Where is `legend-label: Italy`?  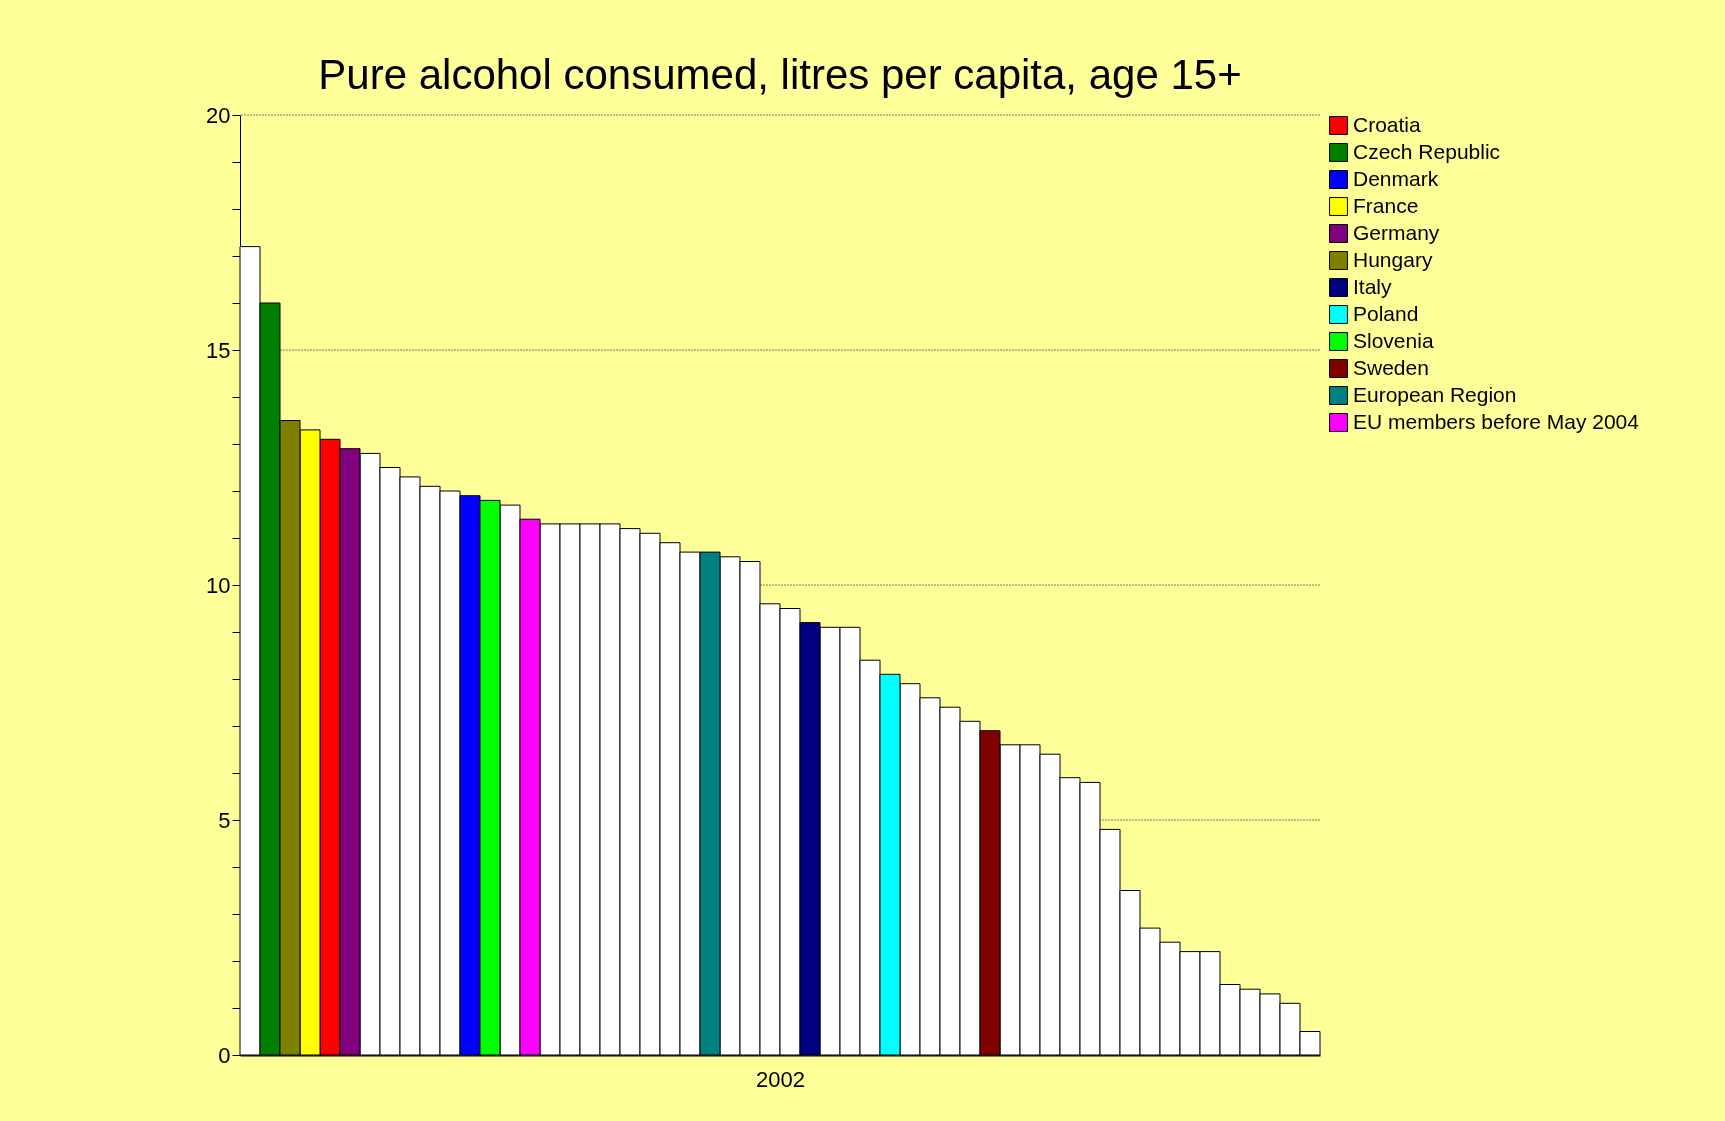 legend-label: Italy is located at coordinates (1373, 286).